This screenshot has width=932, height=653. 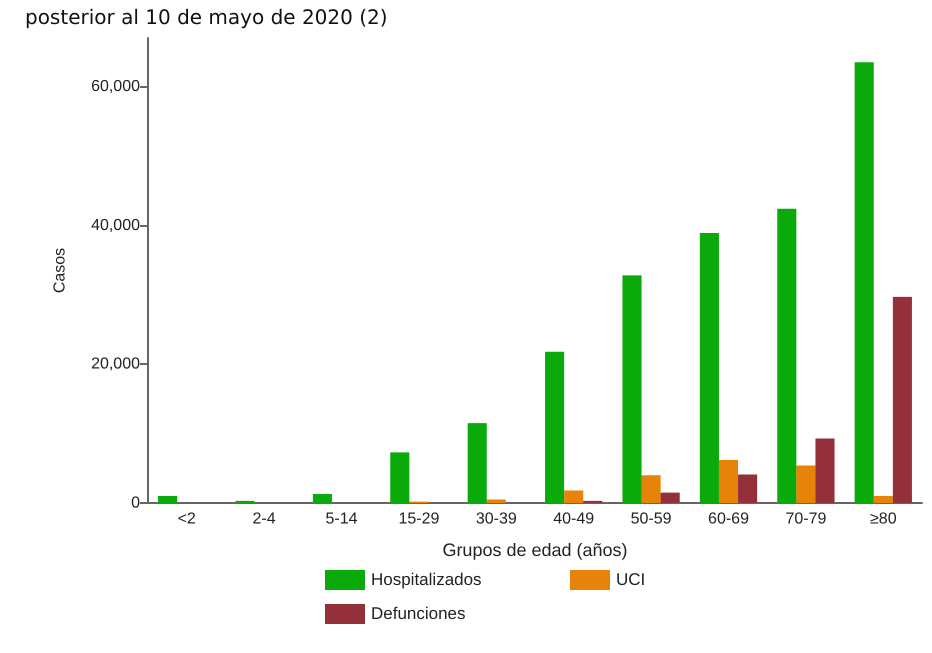 What do you see at coordinates (631, 580) in the screenshot?
I see `legend-label: UCI` at bounding box center [631, 580].